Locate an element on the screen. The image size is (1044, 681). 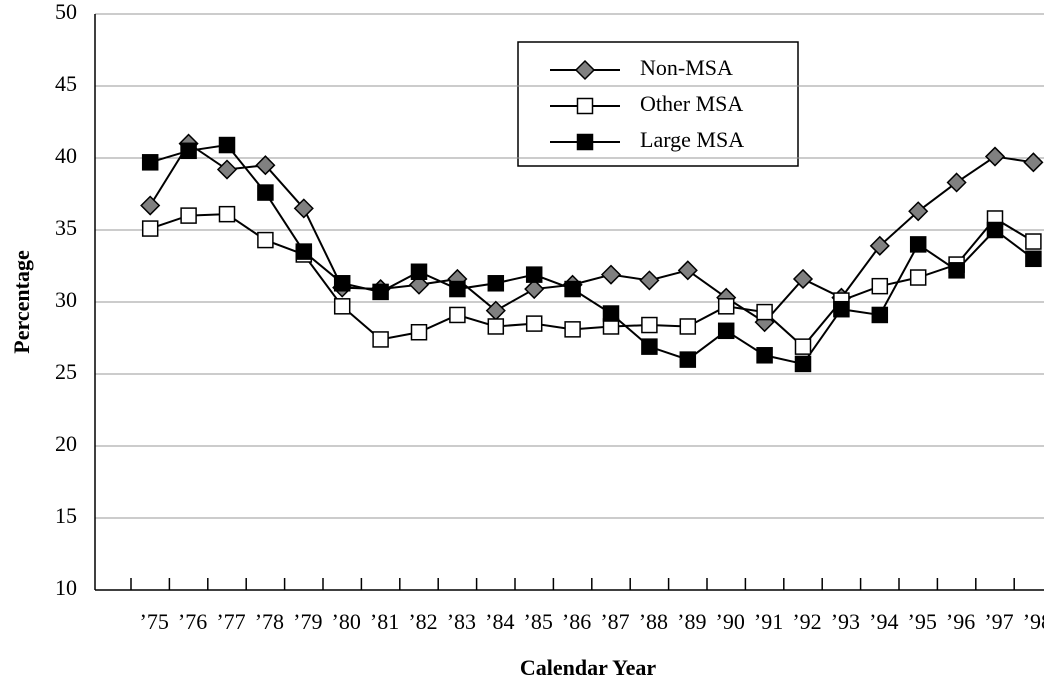
x-tick-label: ’92 is located at coordinates (806, 621).